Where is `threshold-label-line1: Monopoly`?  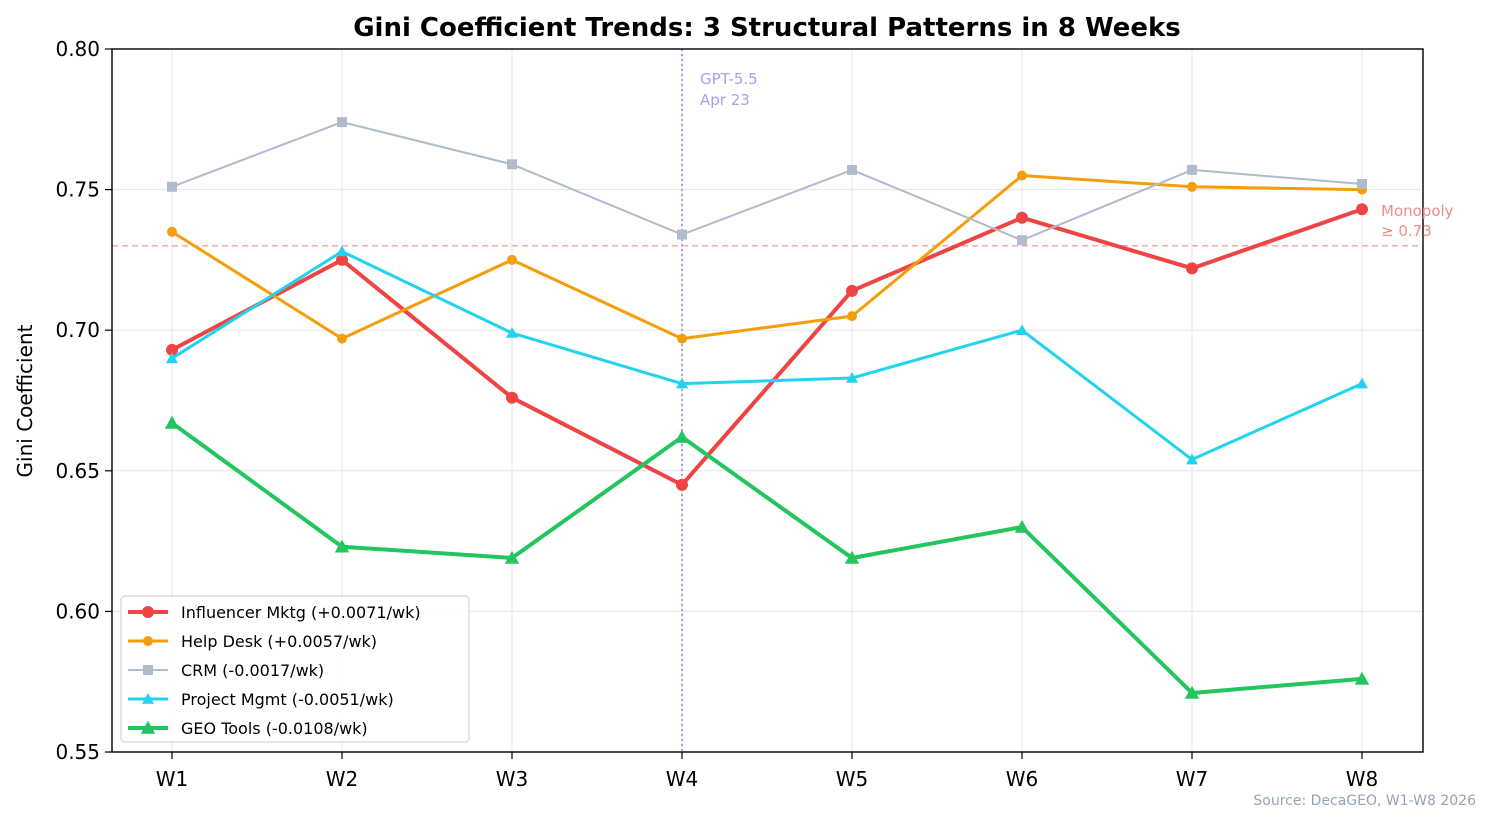 threshold-label-line1: Monopoly is located at coordinates (1417, 211).